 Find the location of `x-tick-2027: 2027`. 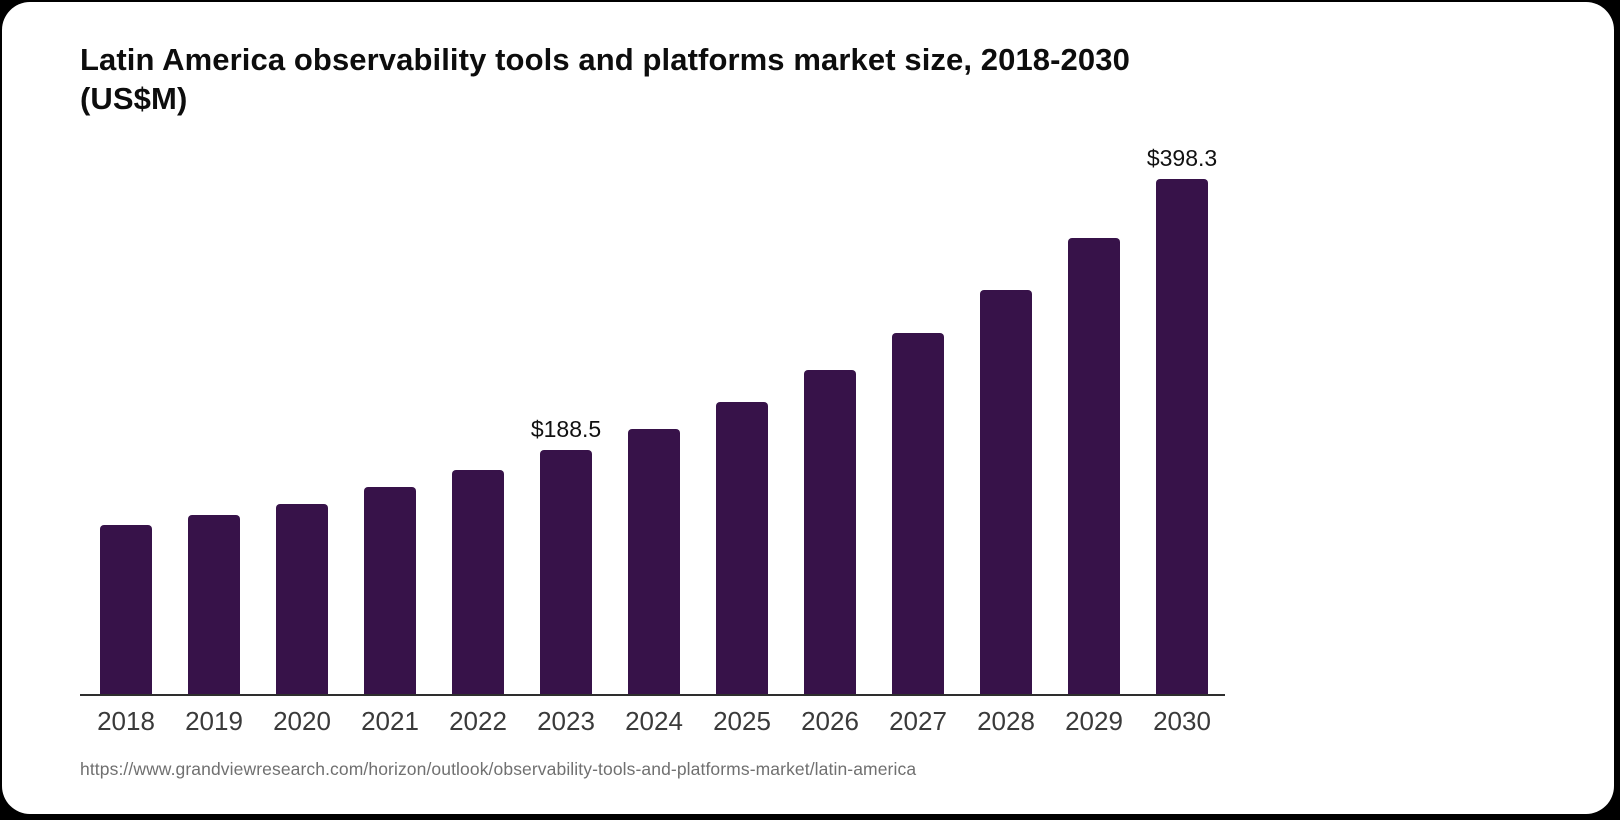

x-tick-2027: 2027 is located at coordinates (918, 721).